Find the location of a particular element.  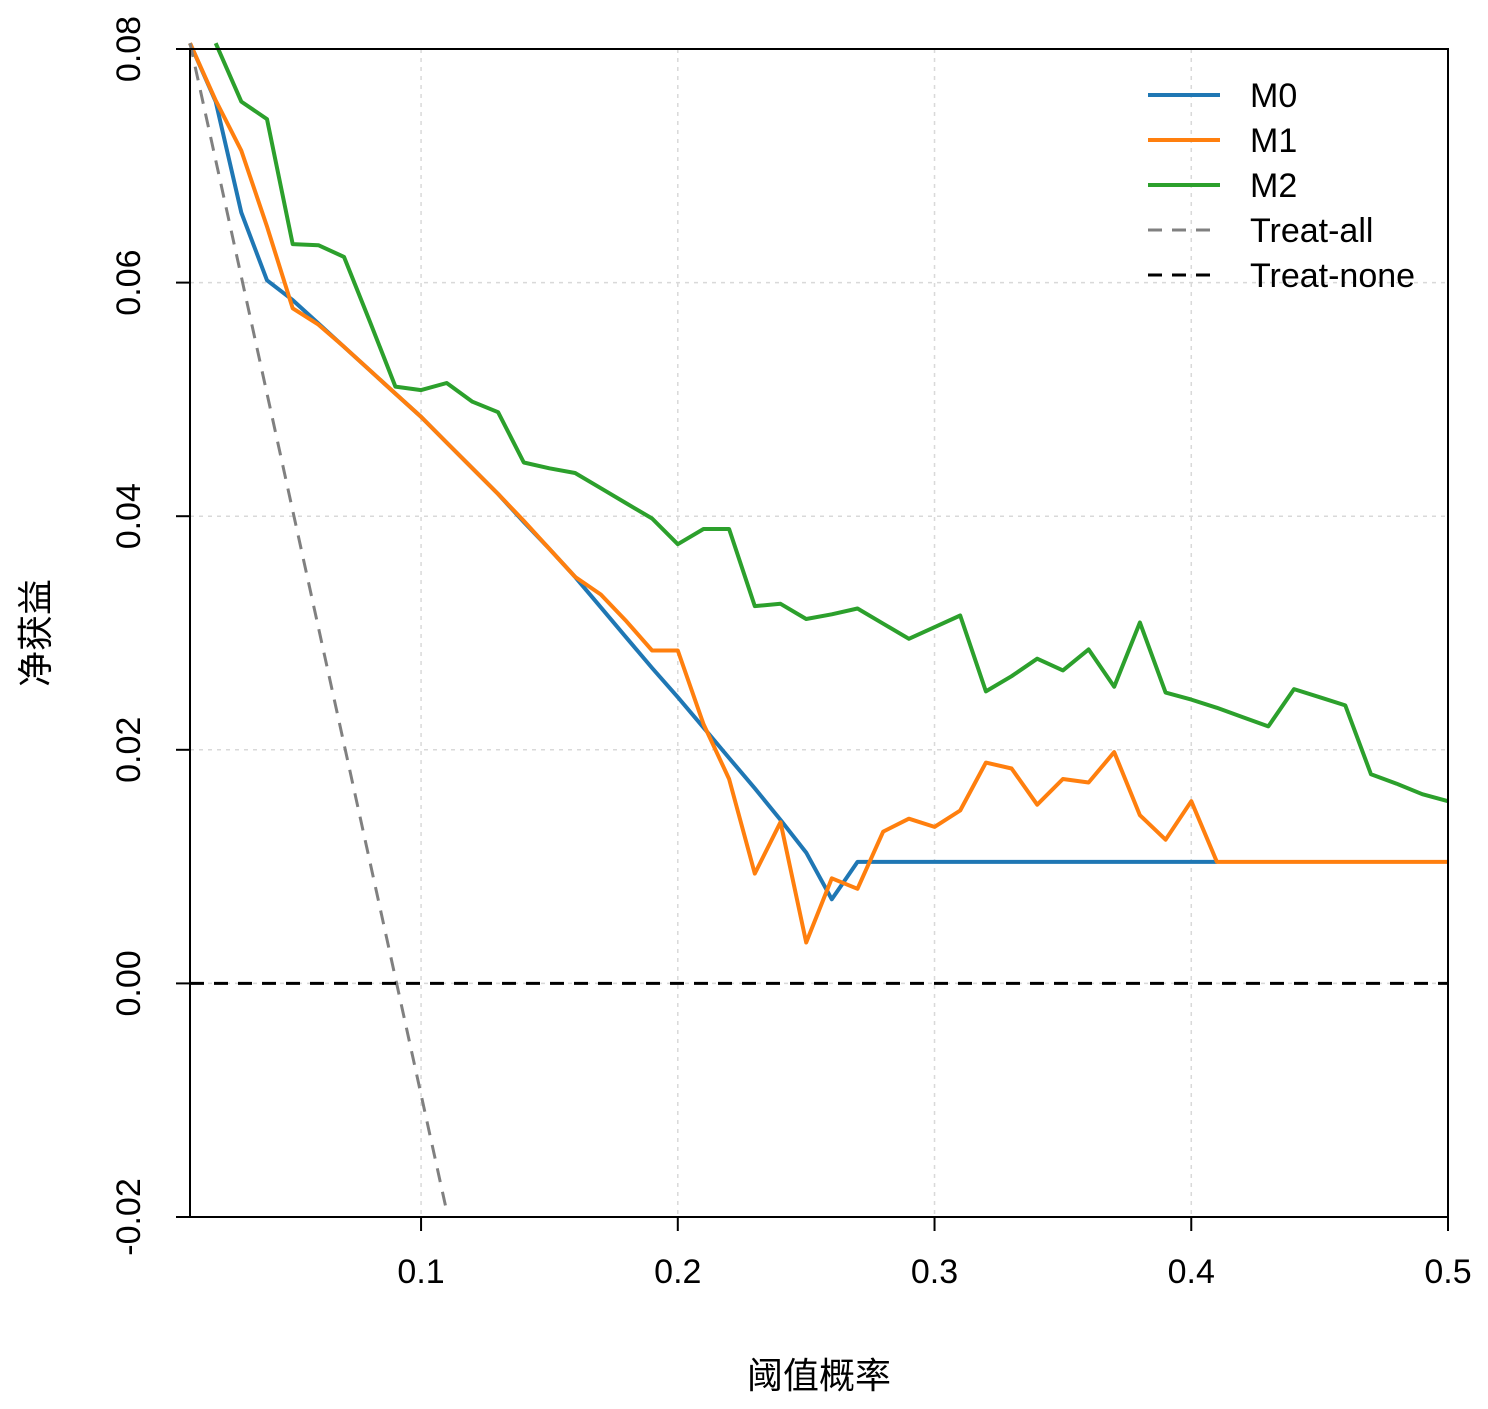

legend-label-m1: M1 is located at coordinates (1273, 141).